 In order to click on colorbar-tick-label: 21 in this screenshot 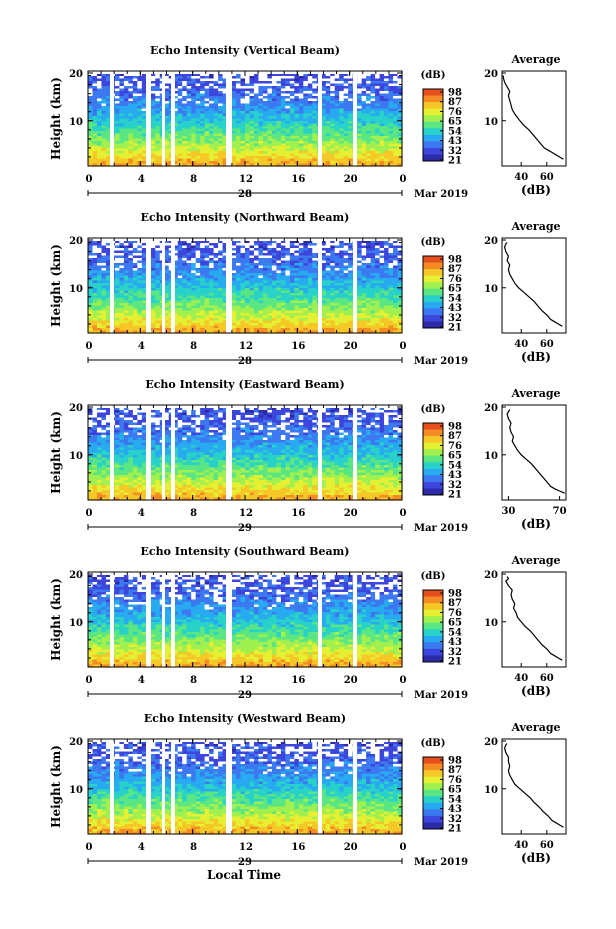, I will do `click(455, 161)`.